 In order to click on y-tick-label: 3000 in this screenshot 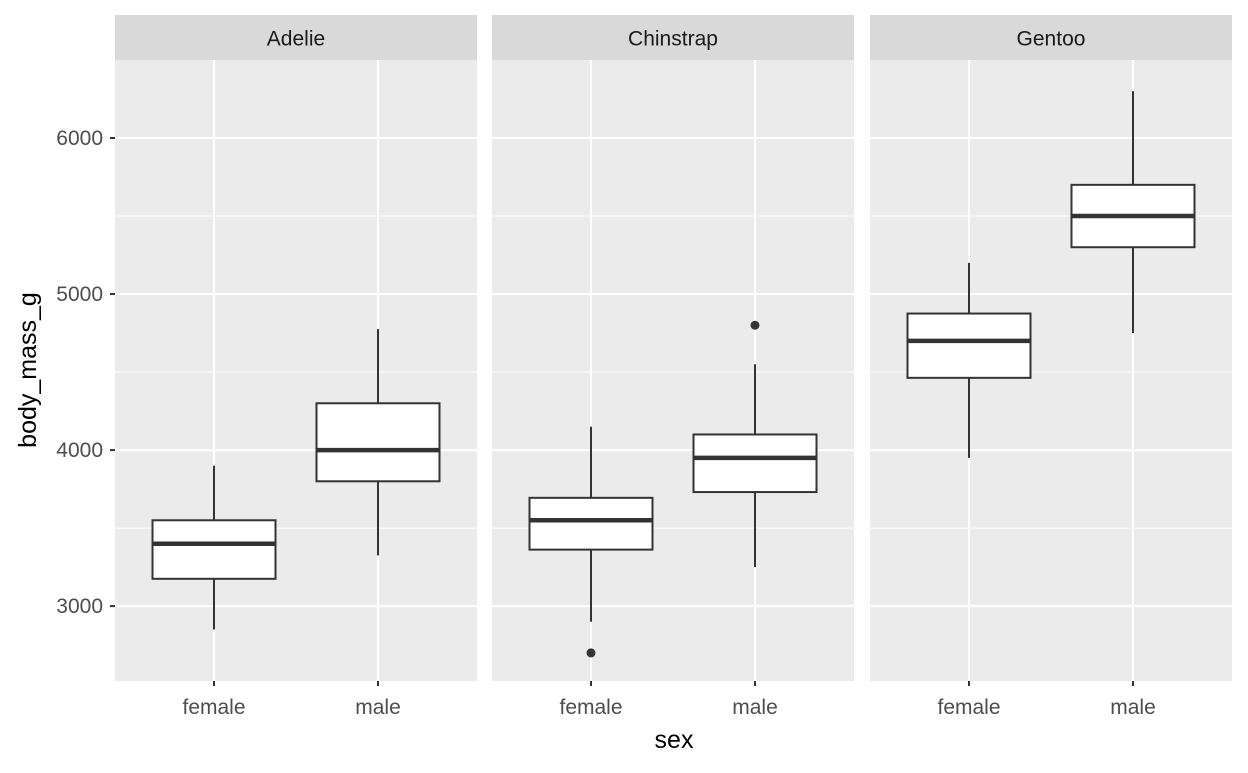, I will do `click(79, 606)`.